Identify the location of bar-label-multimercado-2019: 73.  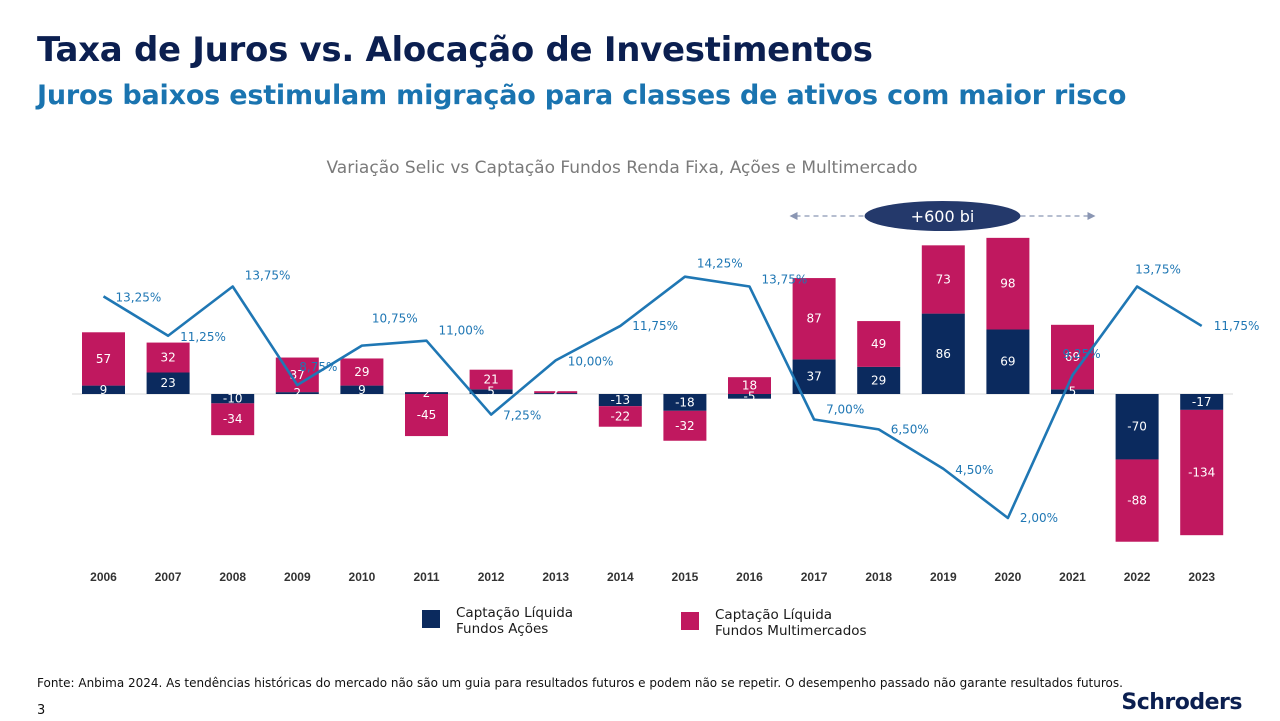
(943, 279).